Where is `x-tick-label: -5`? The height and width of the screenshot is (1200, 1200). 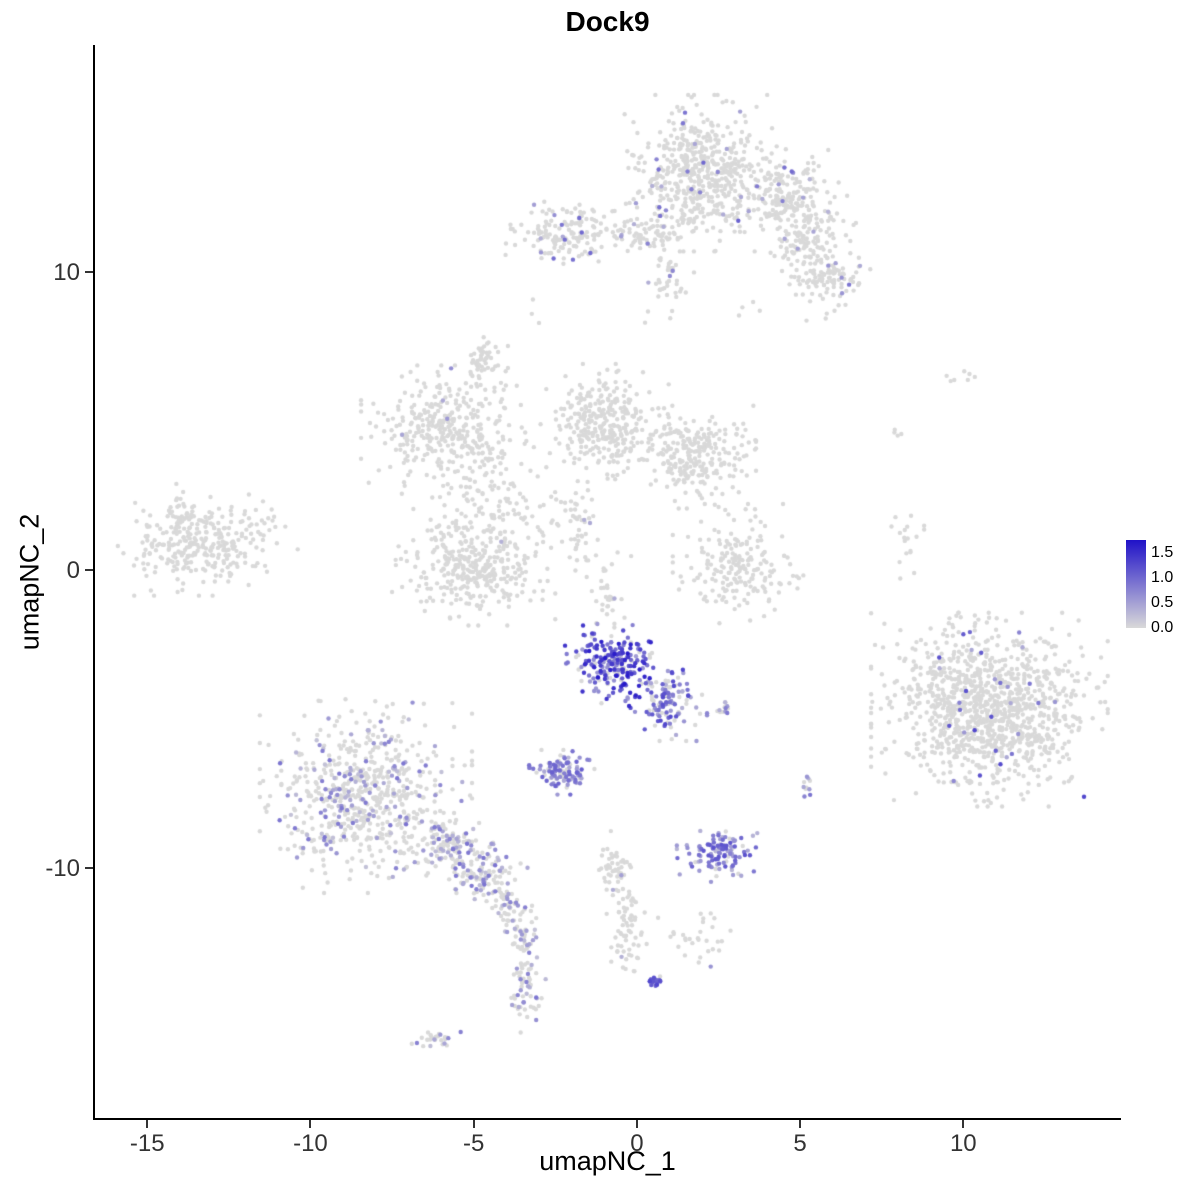 x-tick-label: -5 is located at coordinates (473, 1143).